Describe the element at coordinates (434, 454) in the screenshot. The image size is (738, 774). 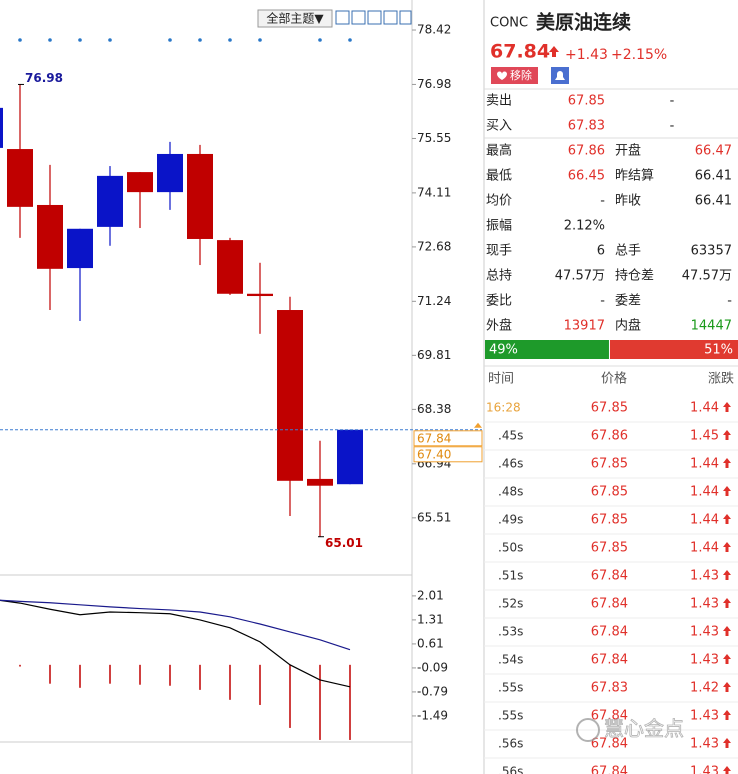
I see `price-tag-label: 67.40` at that location.